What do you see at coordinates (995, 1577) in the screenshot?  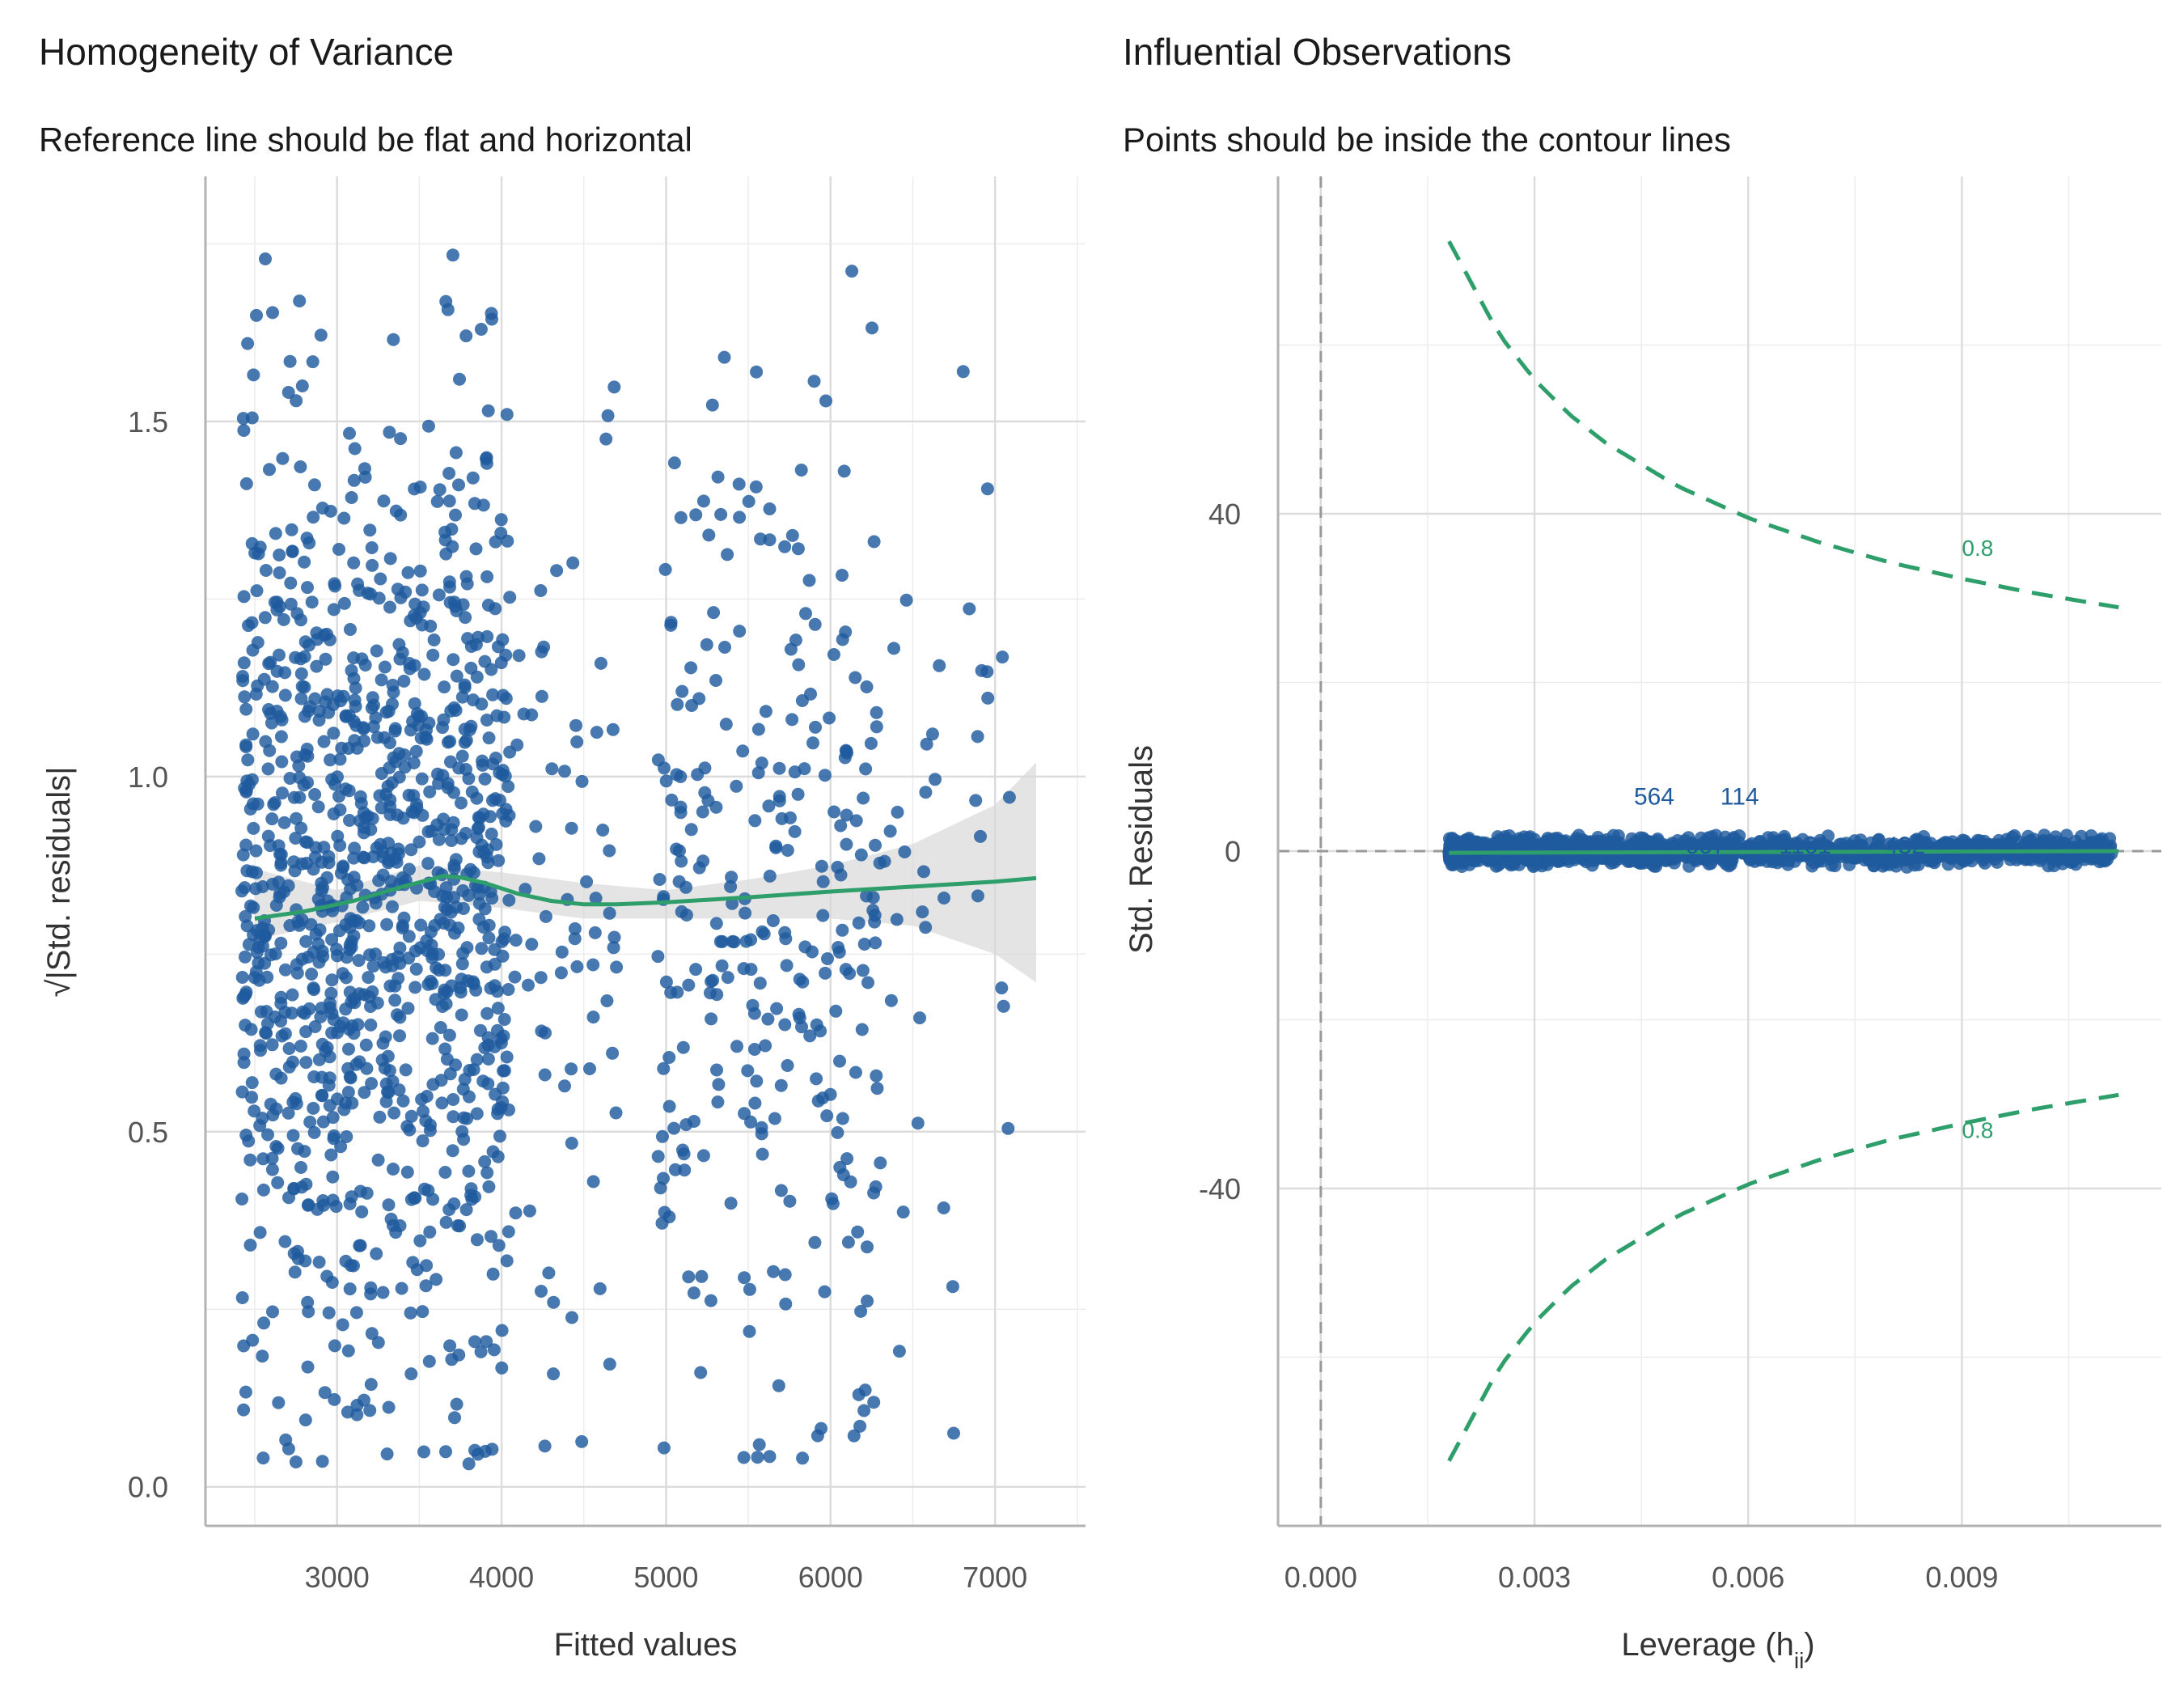 I see `left-x-tick-label: 7000` at bounding box center [995, 1577].